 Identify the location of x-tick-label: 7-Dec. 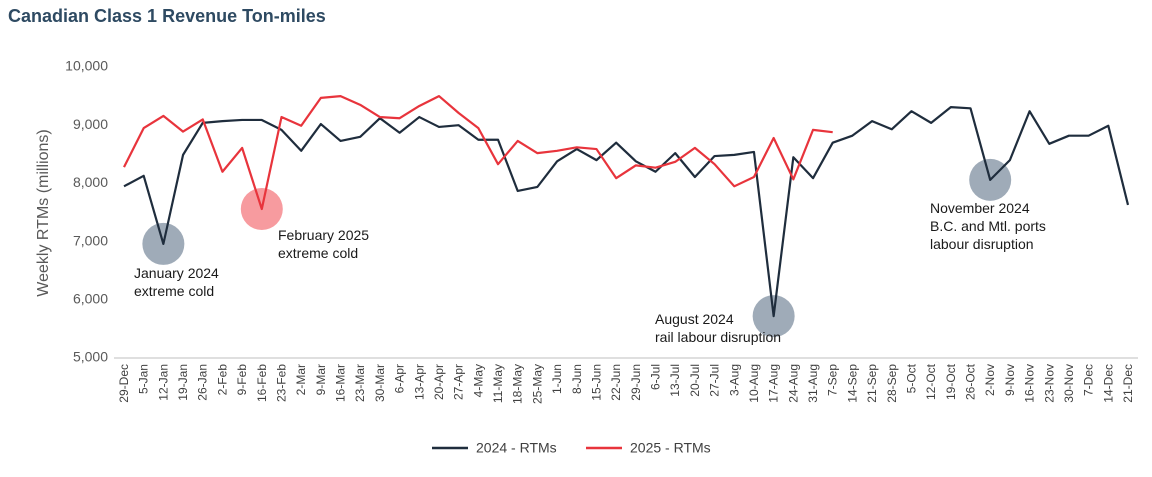
(1089, 380).